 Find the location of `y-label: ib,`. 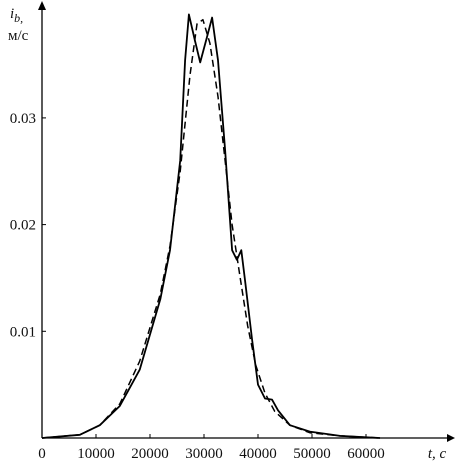

y-label: ib, is located at coordinates (16, 15).